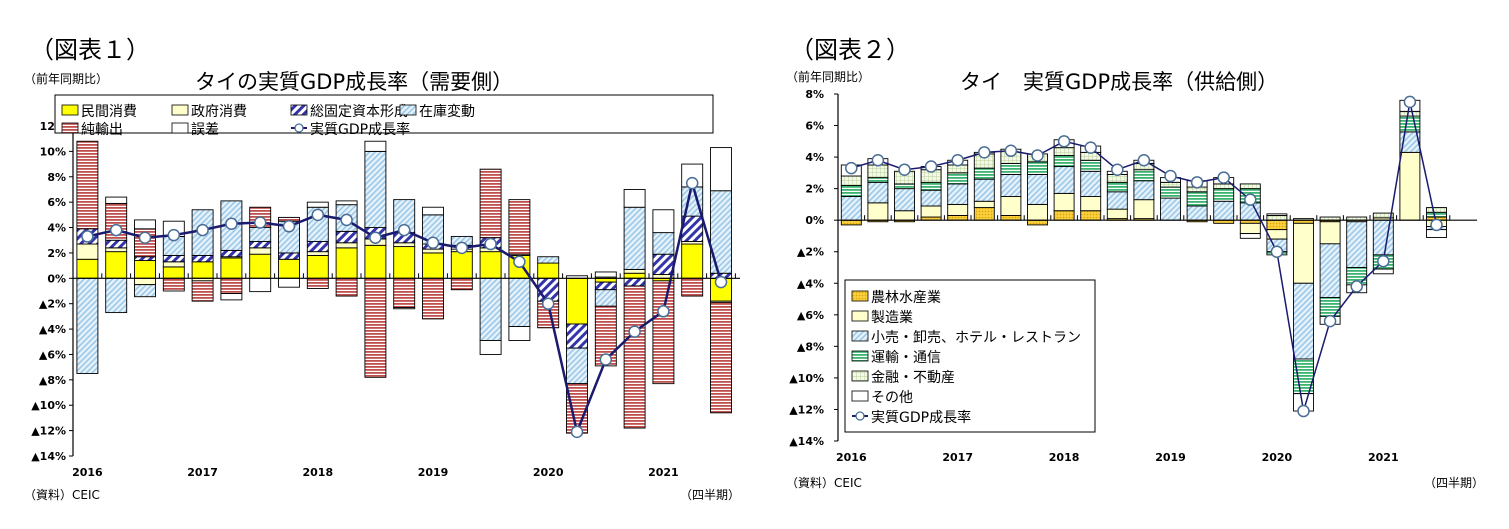 The image size is (1509, 529). I want to click on chart-1-bar-純輸出-2019Q1, so click(433, 298).